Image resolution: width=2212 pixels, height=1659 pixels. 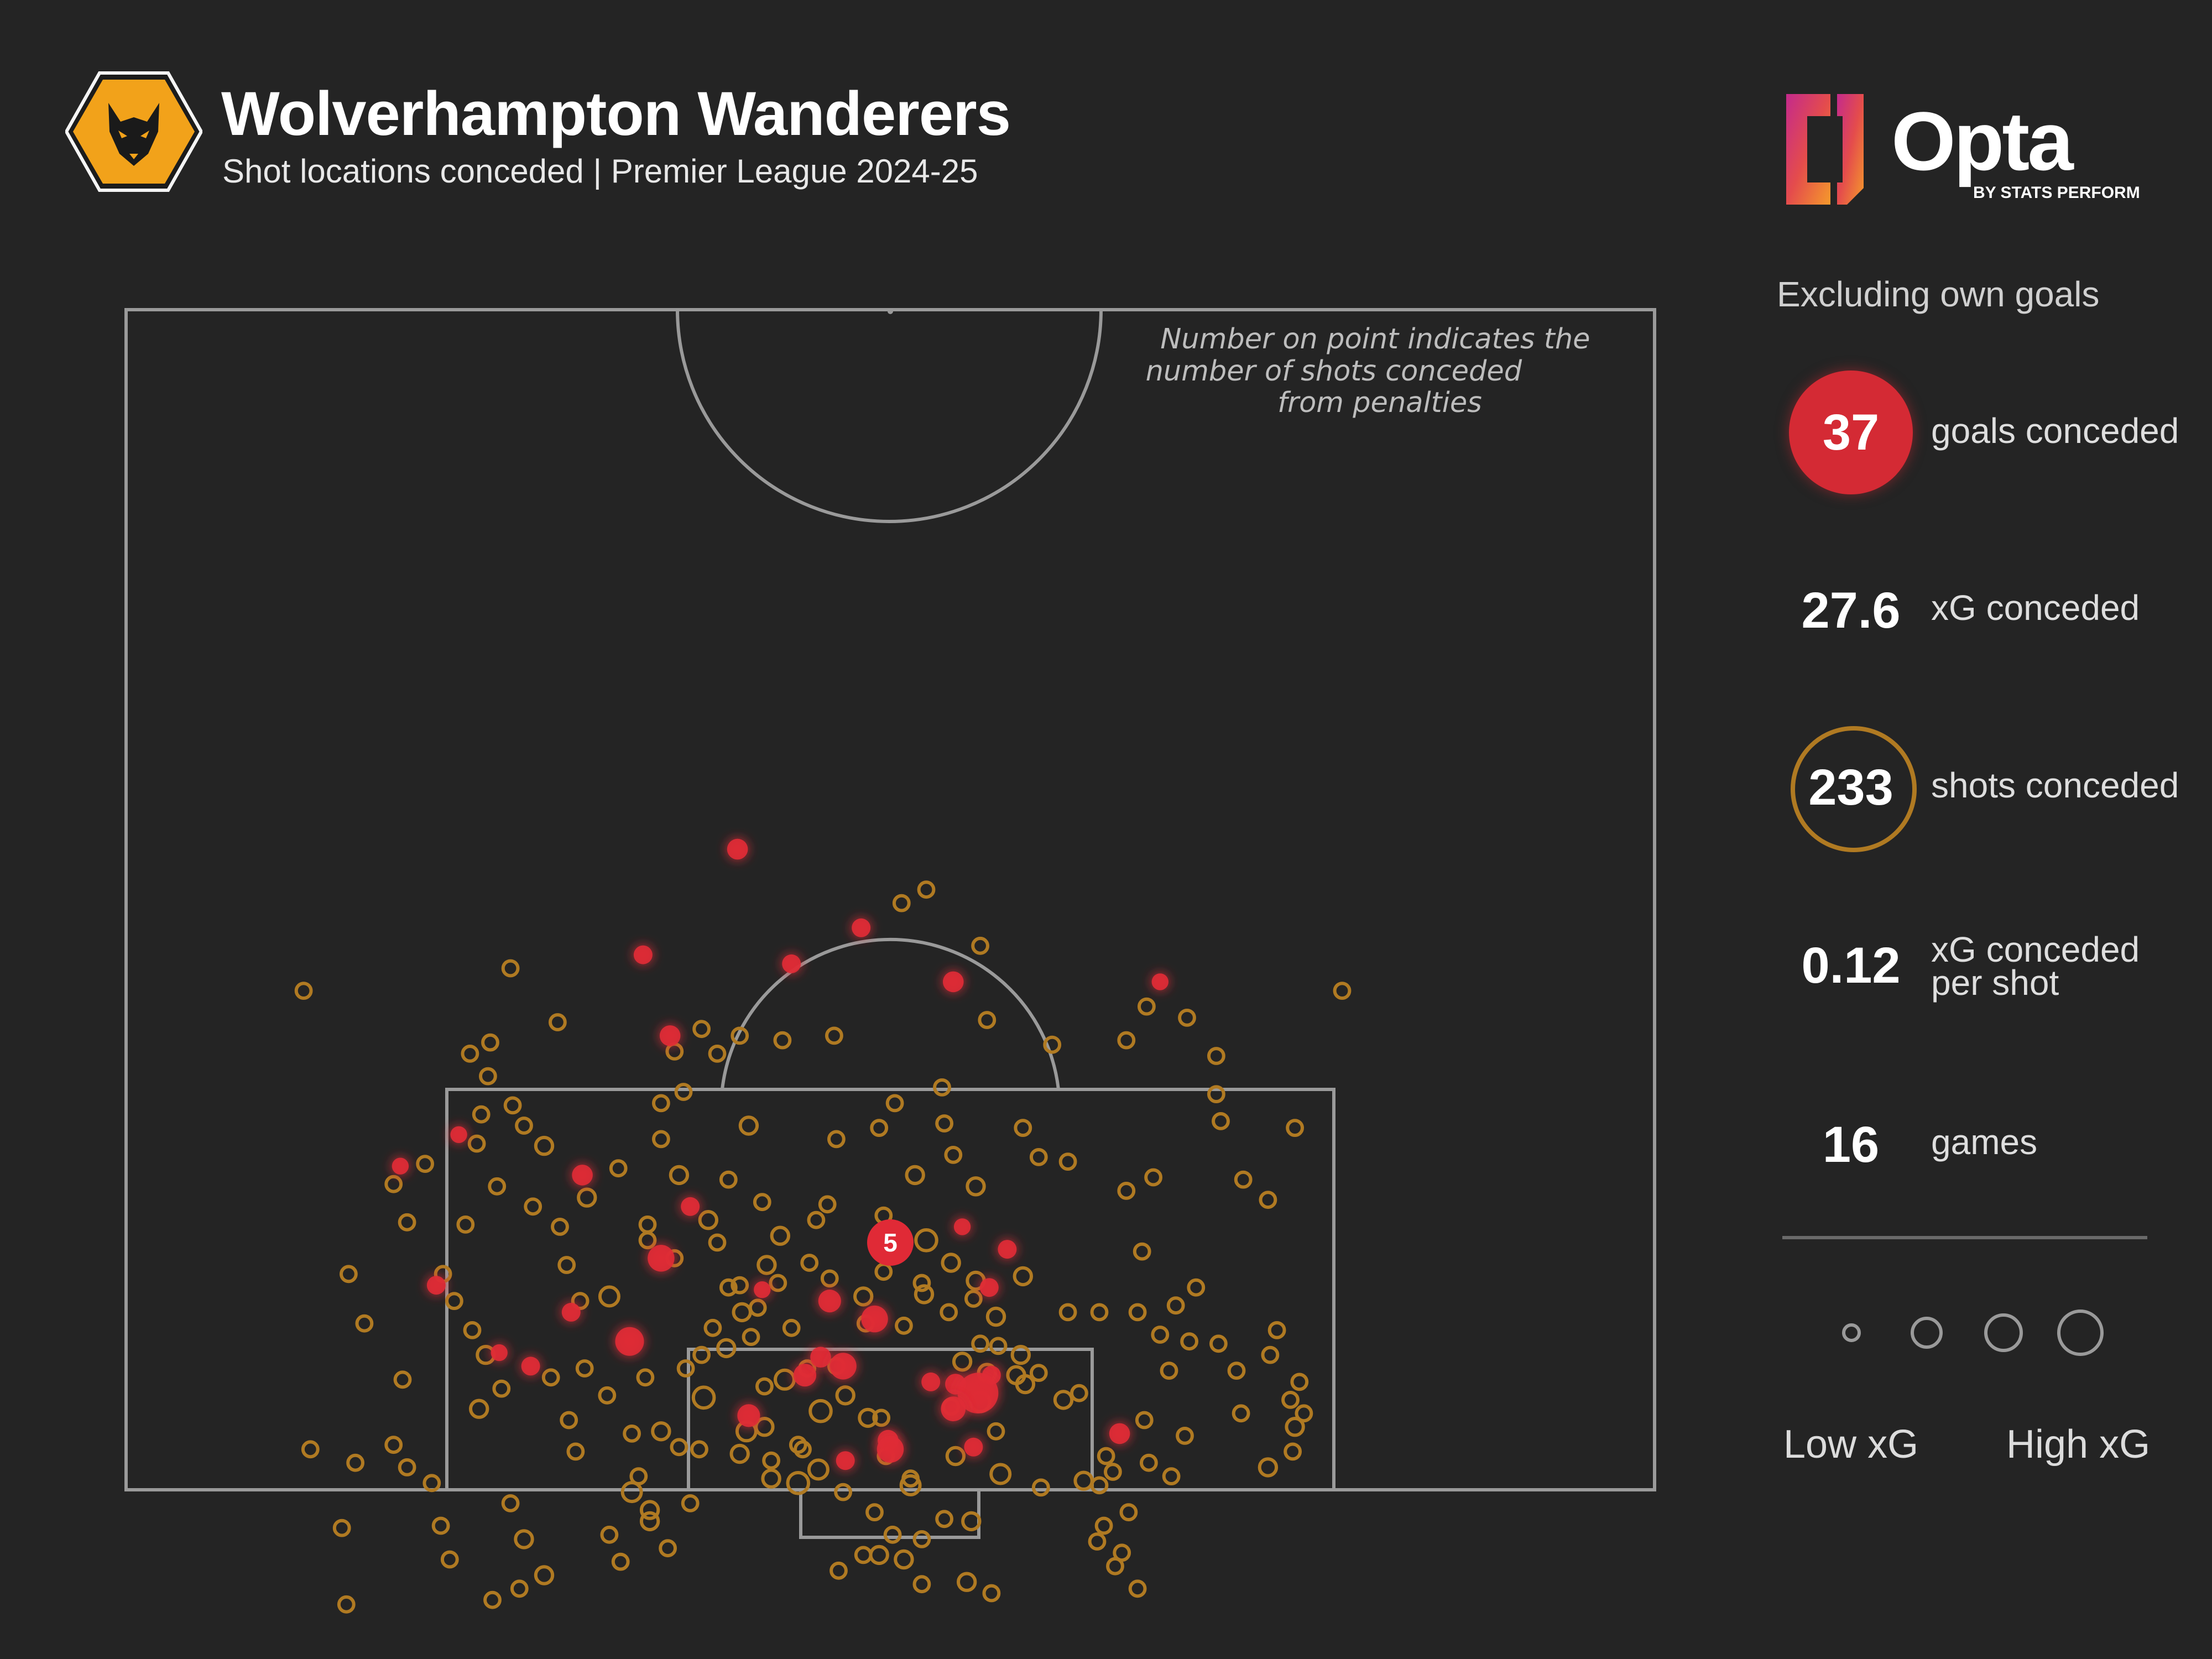 What do you see at coordinates (1995, 983) in the screenshot?
I see `xg-per-shot-label-2: per shot` at bounding box center [1995, 983].